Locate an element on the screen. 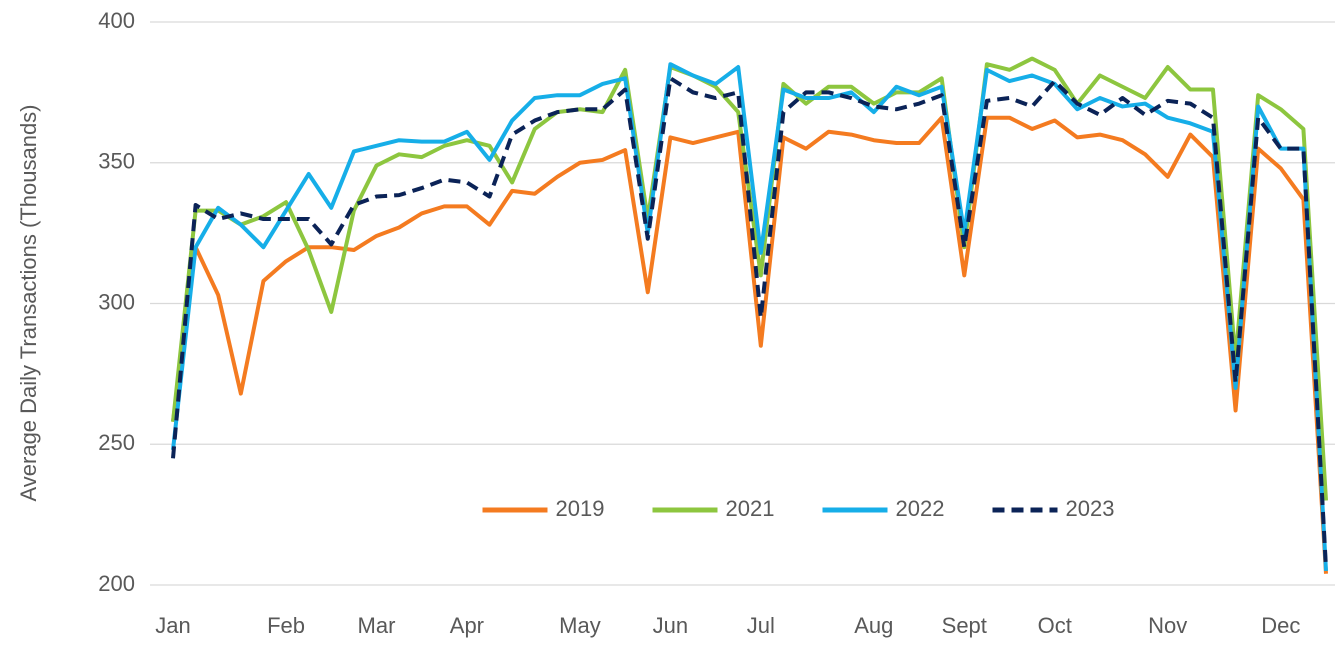 The width and height of the screenshot is (1340, 649). y-tick-label: 250 is located at coordinates (116, 442).